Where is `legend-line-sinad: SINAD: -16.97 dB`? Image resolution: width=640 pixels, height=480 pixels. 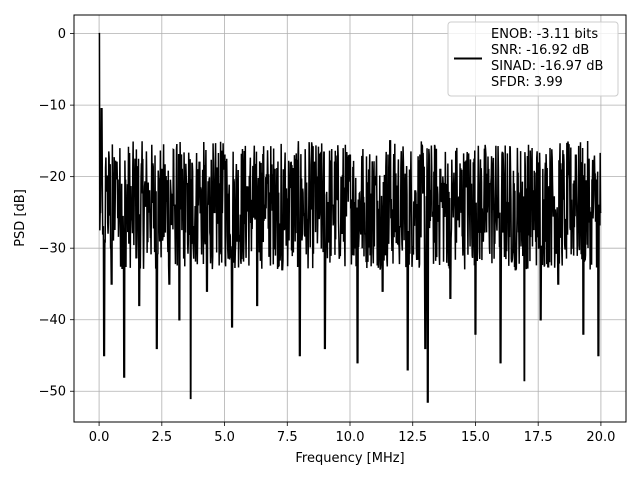 legend-line-sinad: SINAD: -16.97 dB is located at coordinates (547, 66).